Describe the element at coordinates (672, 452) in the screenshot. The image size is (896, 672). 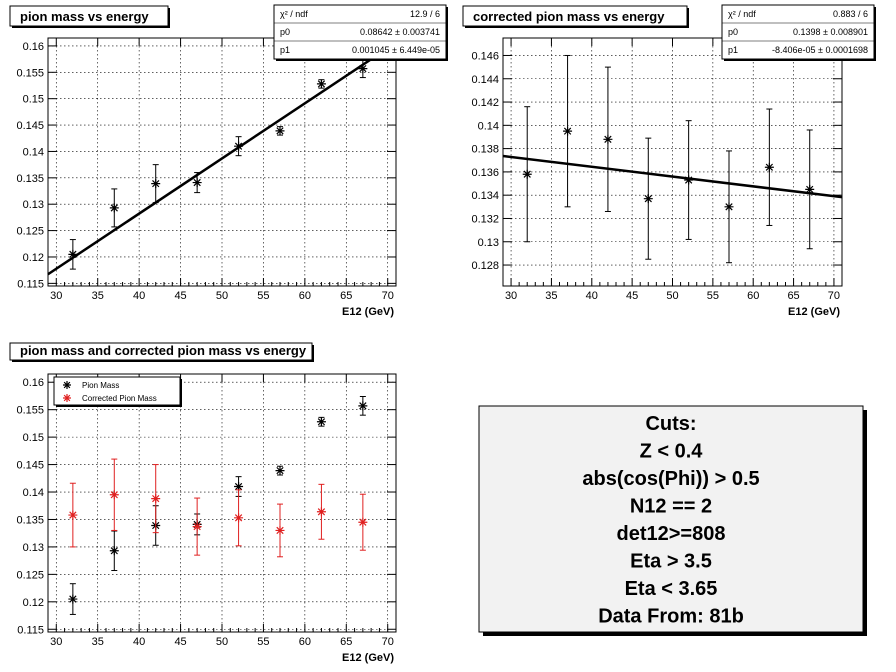
I see `cuts-line: Z < 0.4` at that location.